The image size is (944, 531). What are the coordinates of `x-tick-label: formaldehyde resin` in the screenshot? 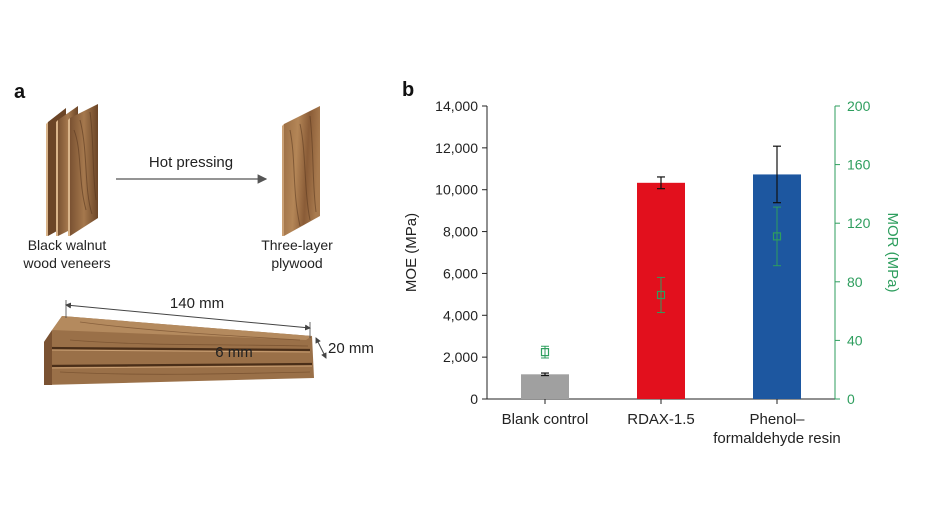 It's located at (777, 438).